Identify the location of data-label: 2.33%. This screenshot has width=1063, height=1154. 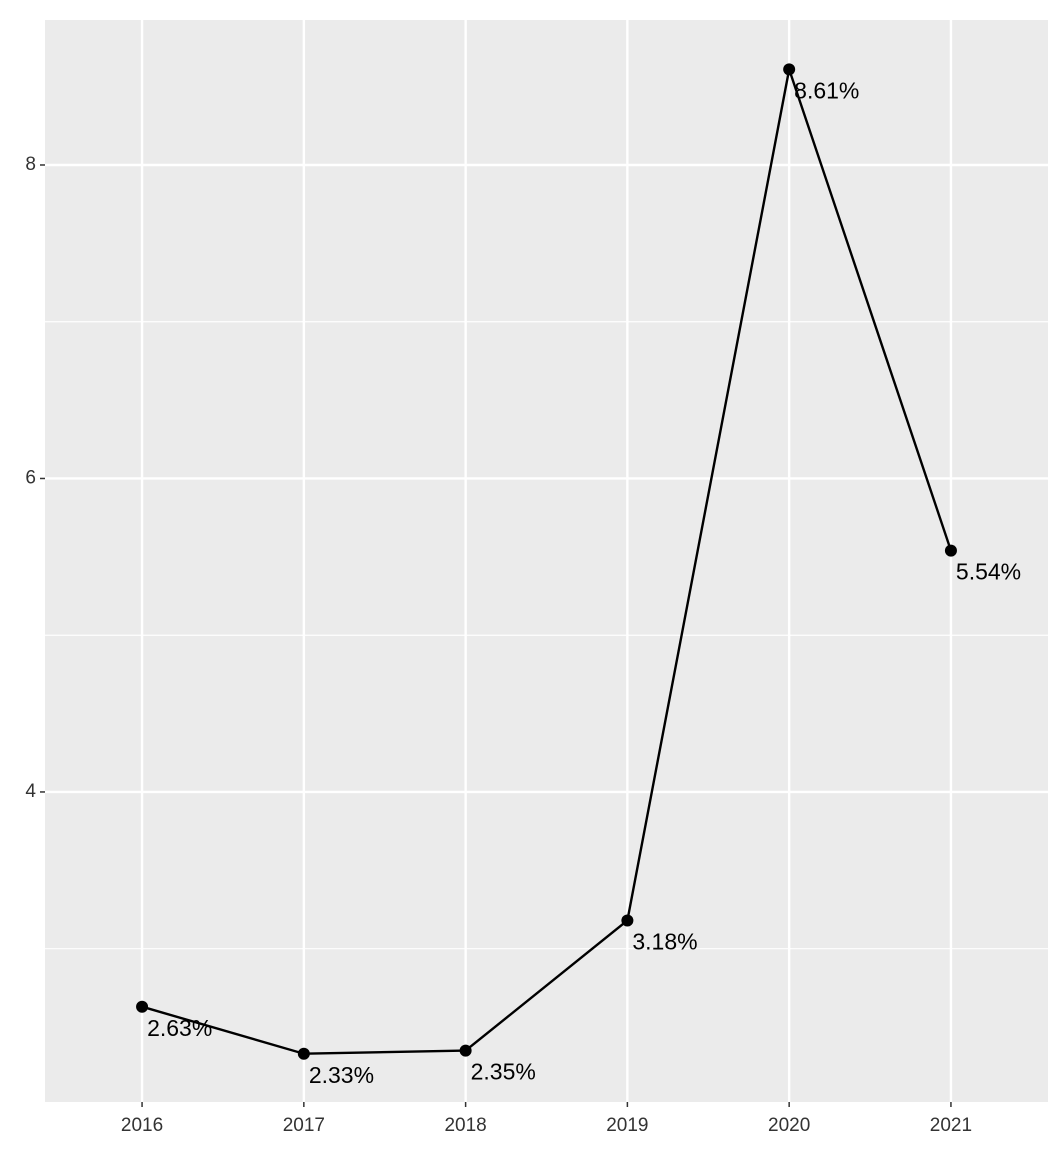
(341, 1075).